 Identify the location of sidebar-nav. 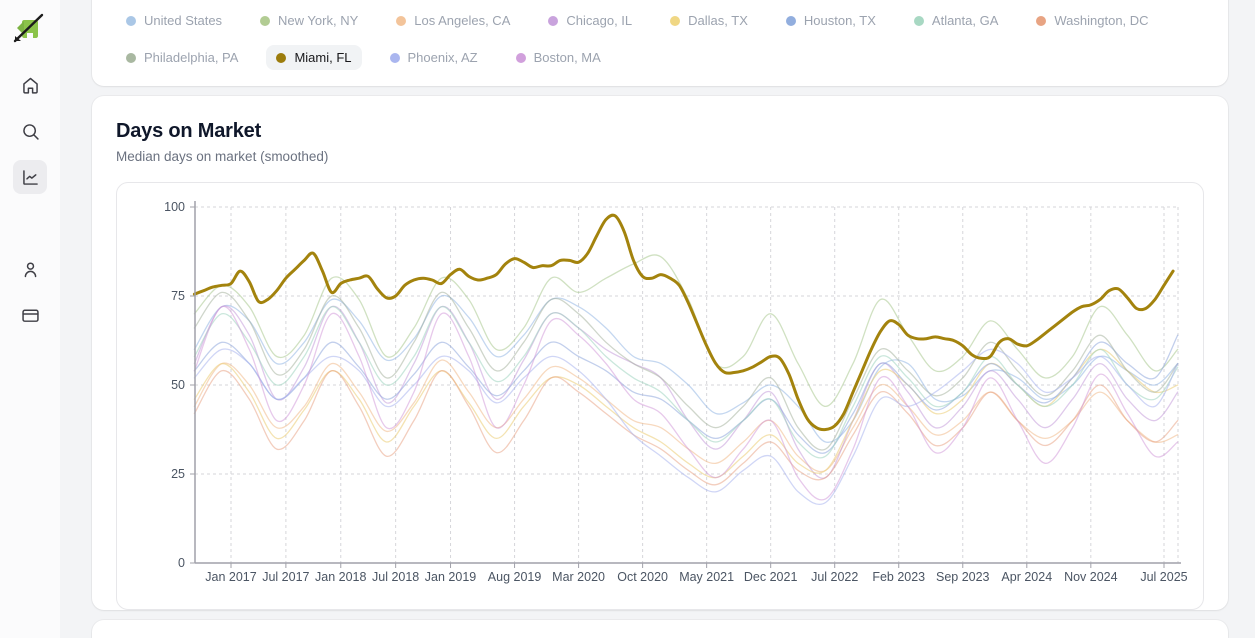
(30, 200).